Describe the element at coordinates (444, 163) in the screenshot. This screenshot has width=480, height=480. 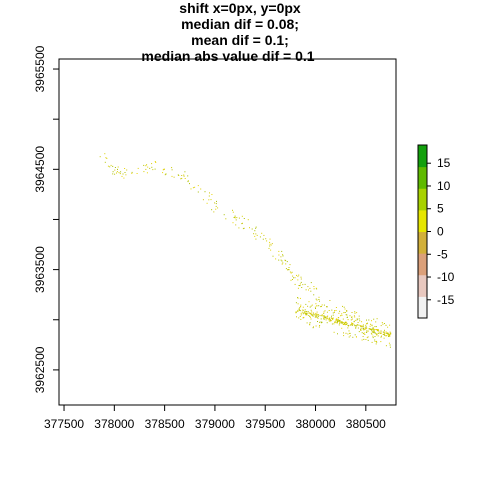
I see `legend-tick-label: 15` at that location.